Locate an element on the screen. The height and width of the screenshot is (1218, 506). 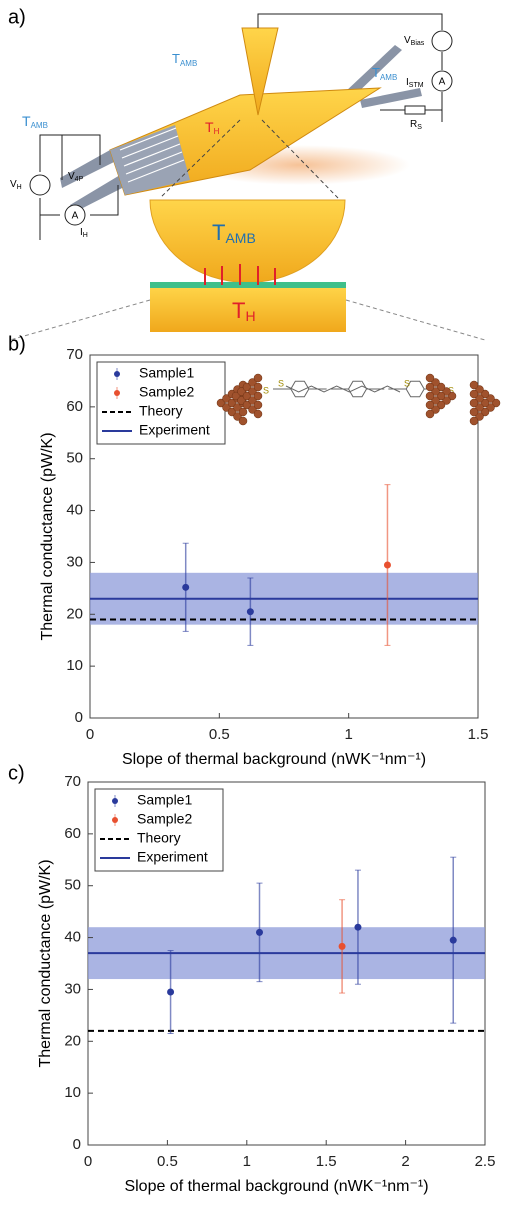
y-tick-label: 30 is located at coordinates (74, 561).